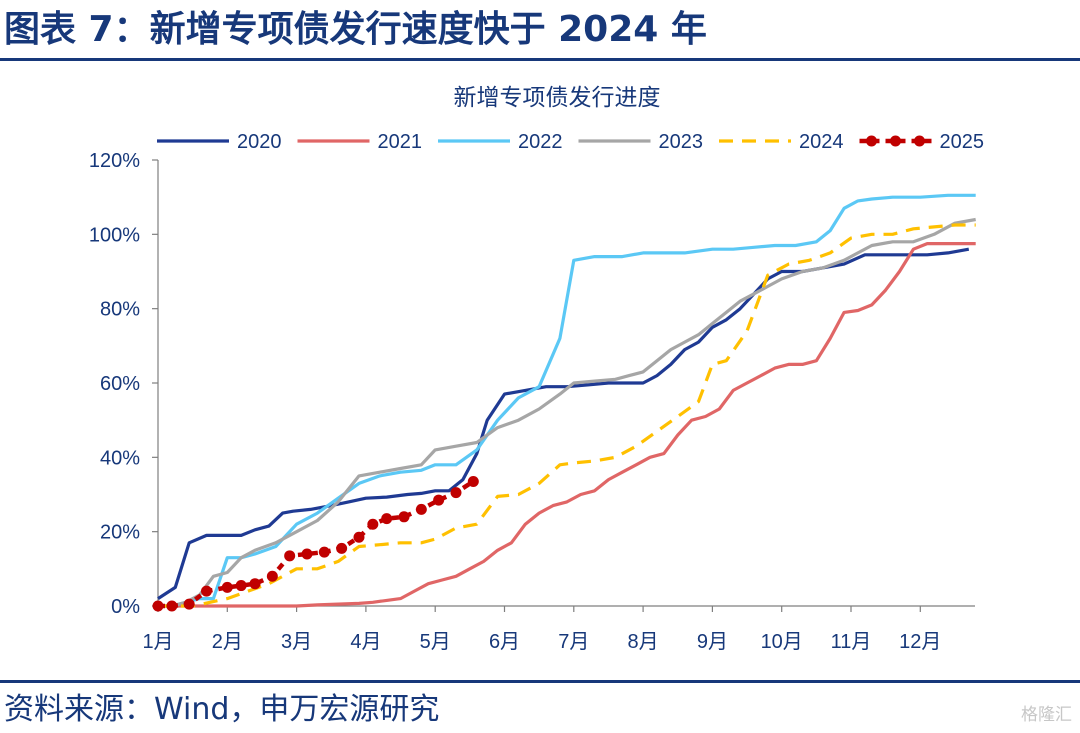  What do you see at coordinates (570, 142) in the screenshot?
I see `chart-legend: 2020 2021 2022 2023 2024 2025` at bounding box center [570, 142].